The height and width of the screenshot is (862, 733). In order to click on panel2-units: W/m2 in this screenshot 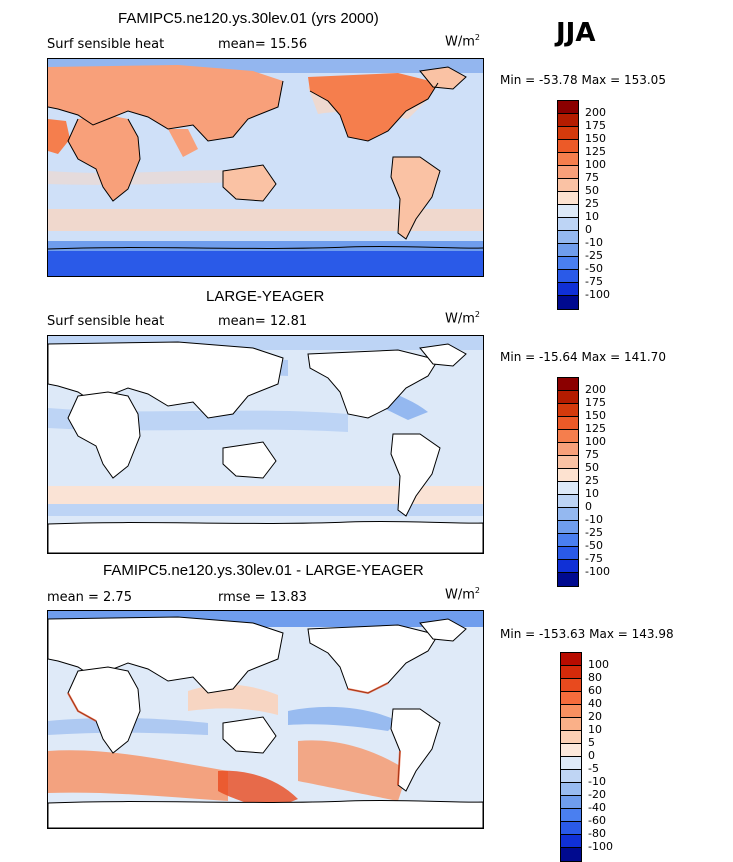, I will do `click(462, 318)`.